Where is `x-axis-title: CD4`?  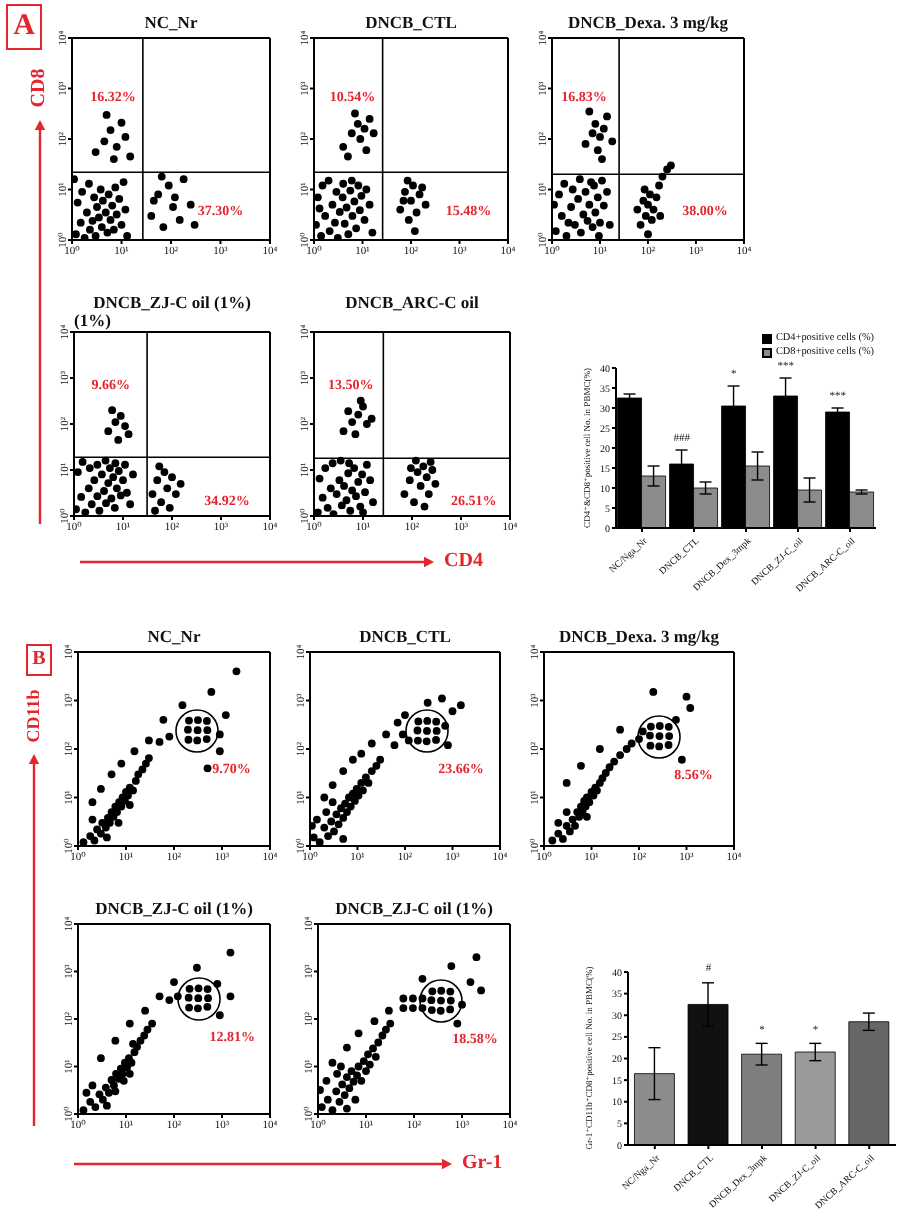
x-axis-title: CD4 is located at coordinates (463, 561).